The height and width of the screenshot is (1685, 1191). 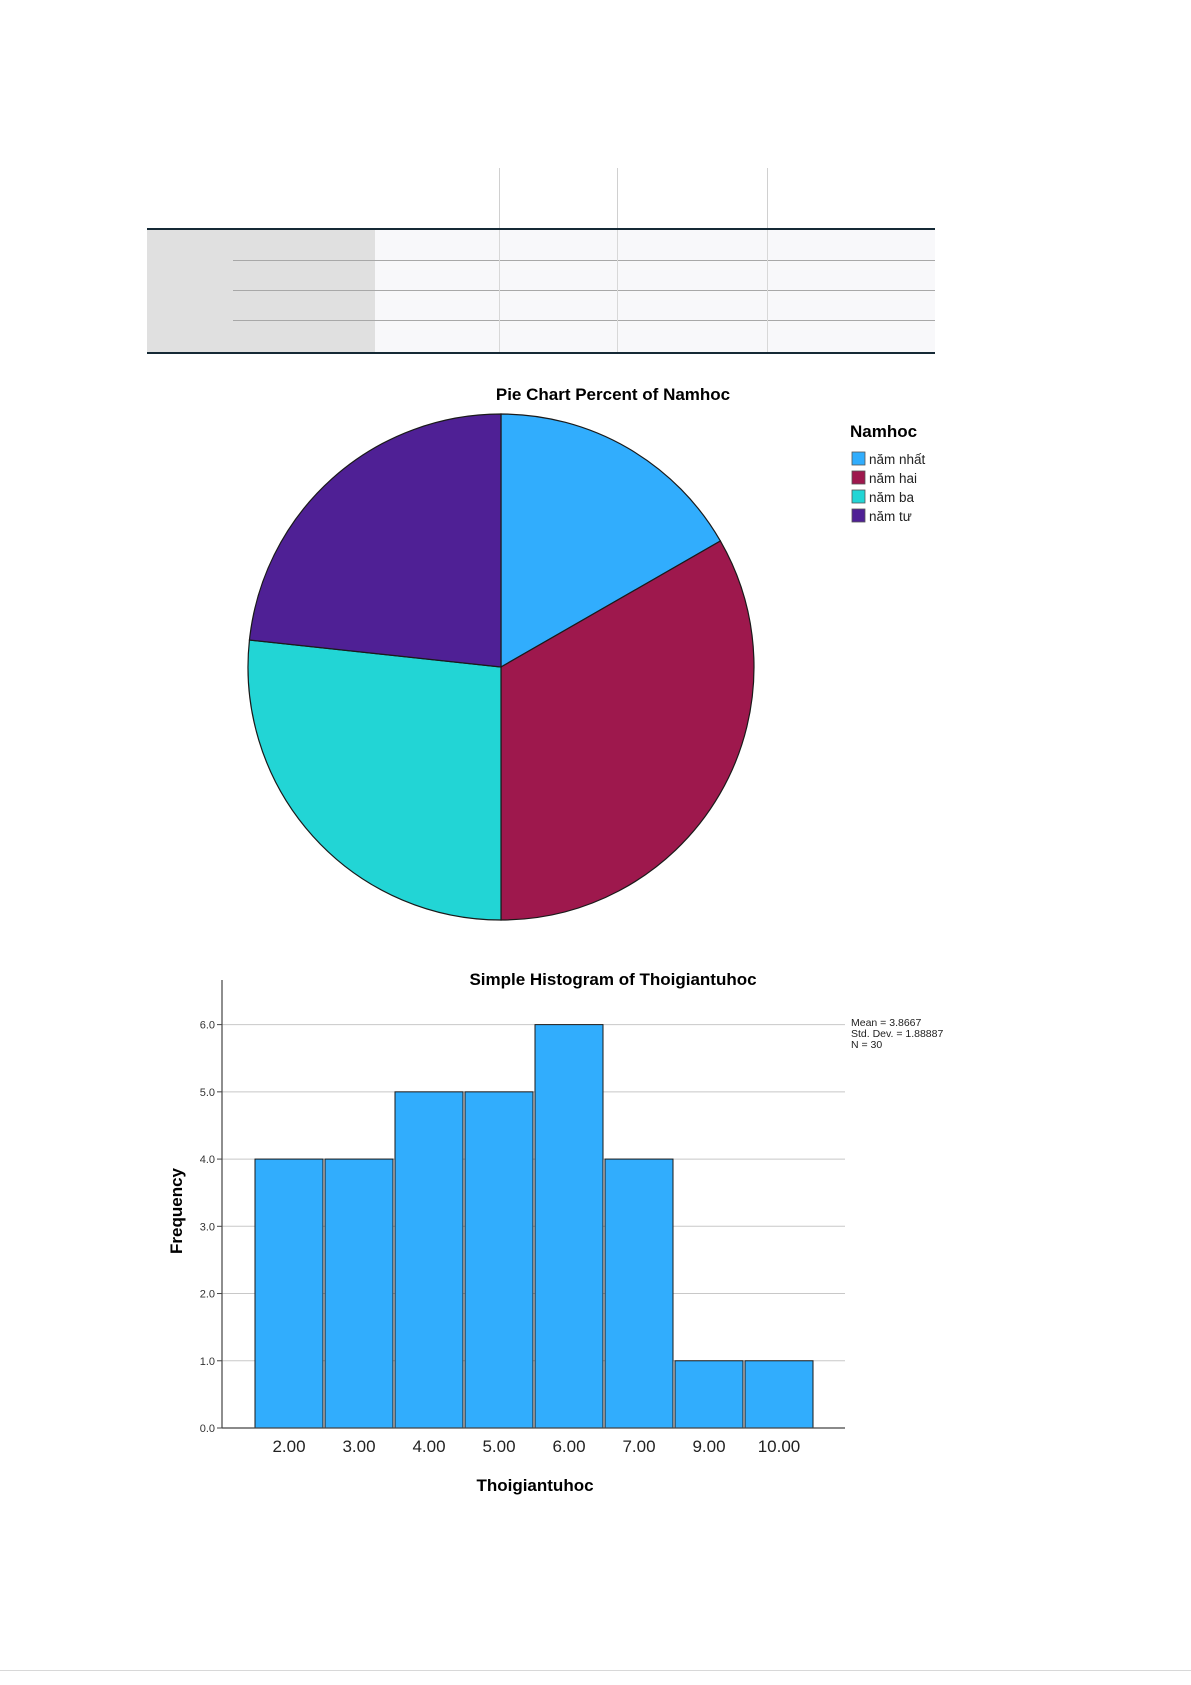 What do you see at coordinates (358, 1446) in the screenshot?
I see `x-tick-label: 3.00` at bounding box center [358, 1446].